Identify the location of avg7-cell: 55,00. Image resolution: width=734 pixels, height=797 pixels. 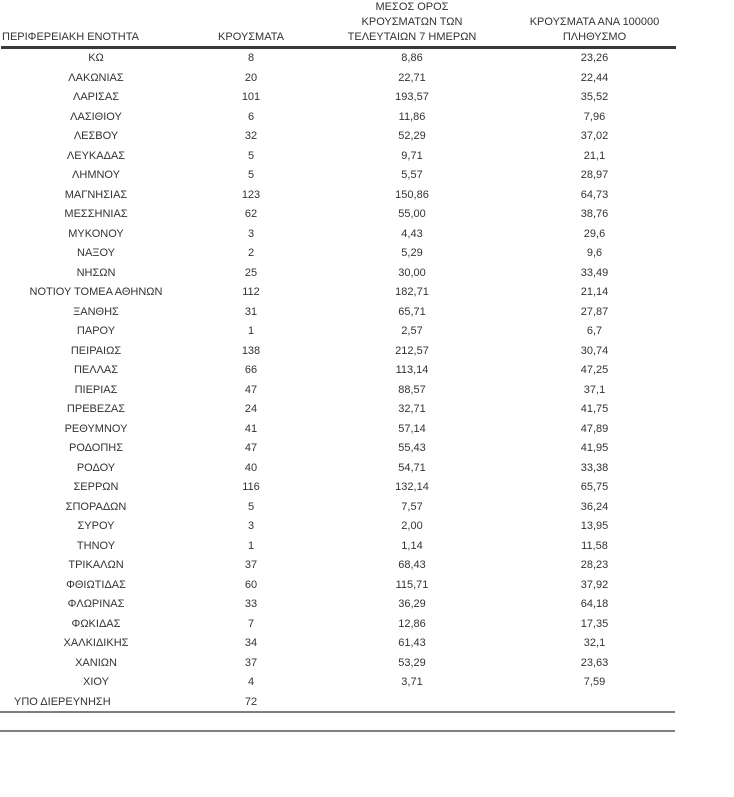
(412, 214).